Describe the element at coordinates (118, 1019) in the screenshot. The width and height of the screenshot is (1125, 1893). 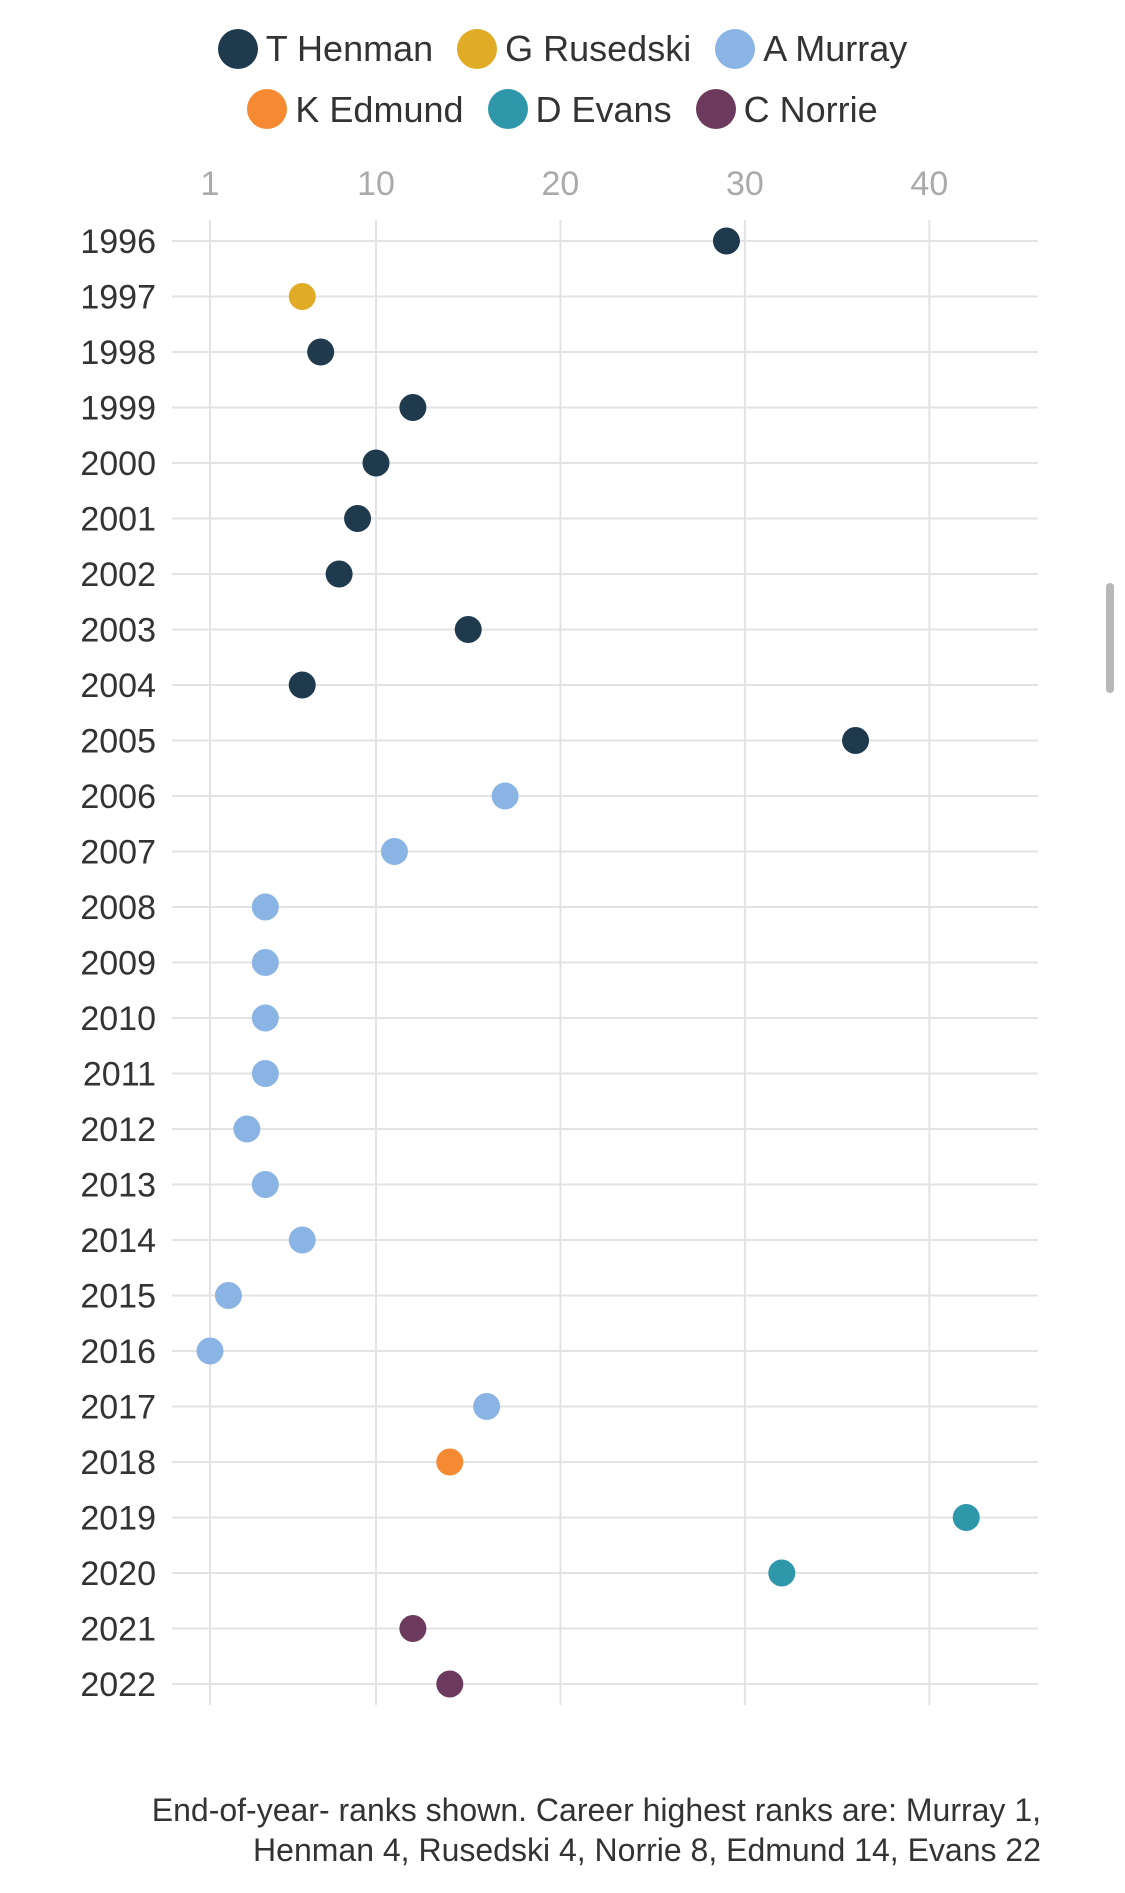
I see `y-tick-label: 2010` at that location.